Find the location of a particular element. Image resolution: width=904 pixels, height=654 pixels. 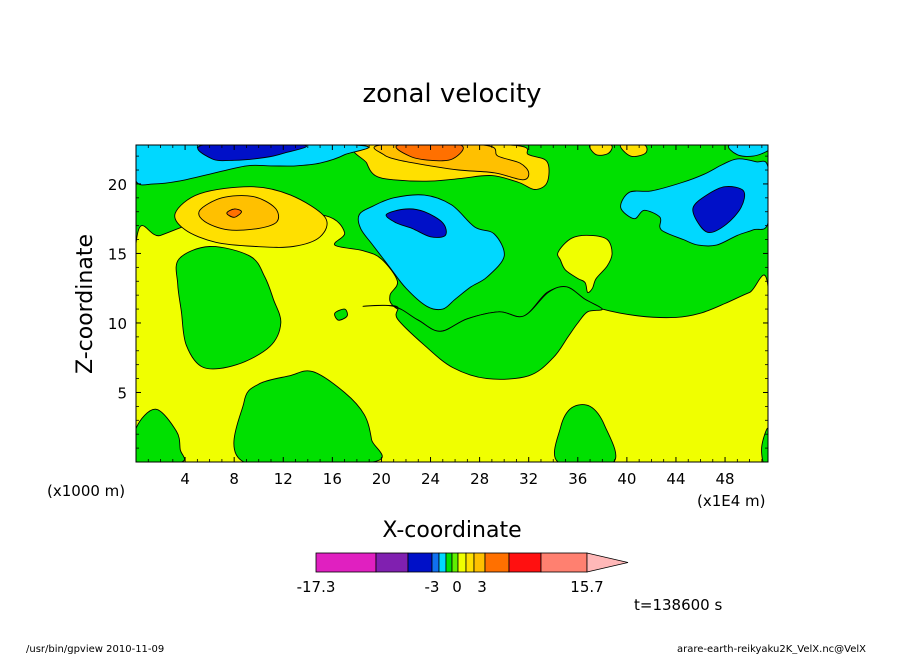

colorbar-tick-label: -17.3 is located at coordinates (316, 587).